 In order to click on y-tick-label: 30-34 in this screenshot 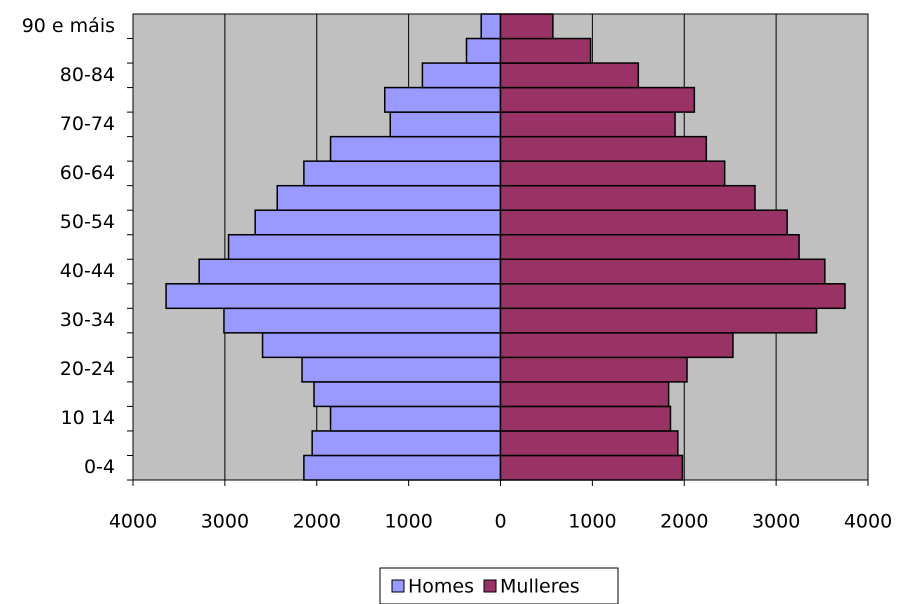, I will do `click(87, 320)`.